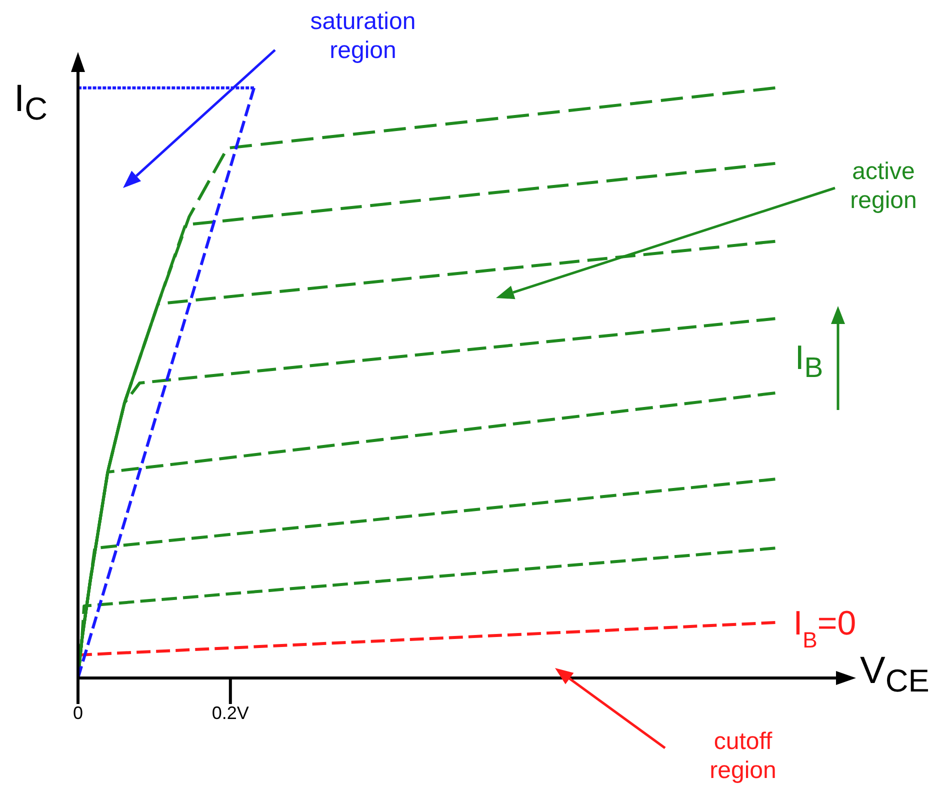 Image resolution: width=933 pixels, height=797 pixels. What do you see at coordinates (363, 37) in the screenshot?
I see `text: saturation region` at bounding box center [363, 37].